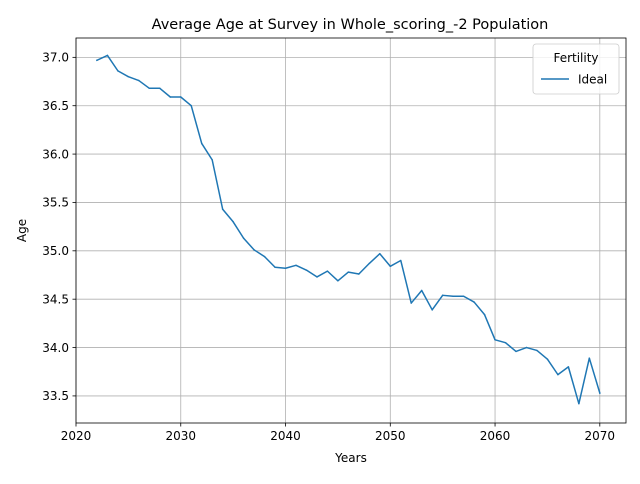 The width and height of the screenshot is (640, 484). Describe the element at coordinates (76, 436) in the screenshot. I see `x-tick-label: 2020` at that location.